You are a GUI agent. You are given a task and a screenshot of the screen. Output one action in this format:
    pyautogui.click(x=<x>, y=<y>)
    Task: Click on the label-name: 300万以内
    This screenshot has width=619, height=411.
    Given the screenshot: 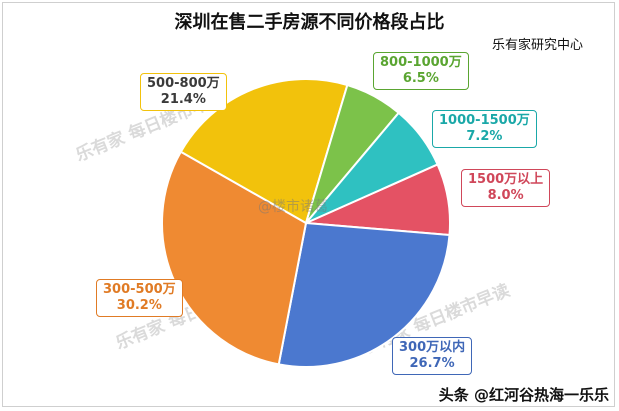 What is the action you would take?
    pyautogui.click(x=432, y=347)
    